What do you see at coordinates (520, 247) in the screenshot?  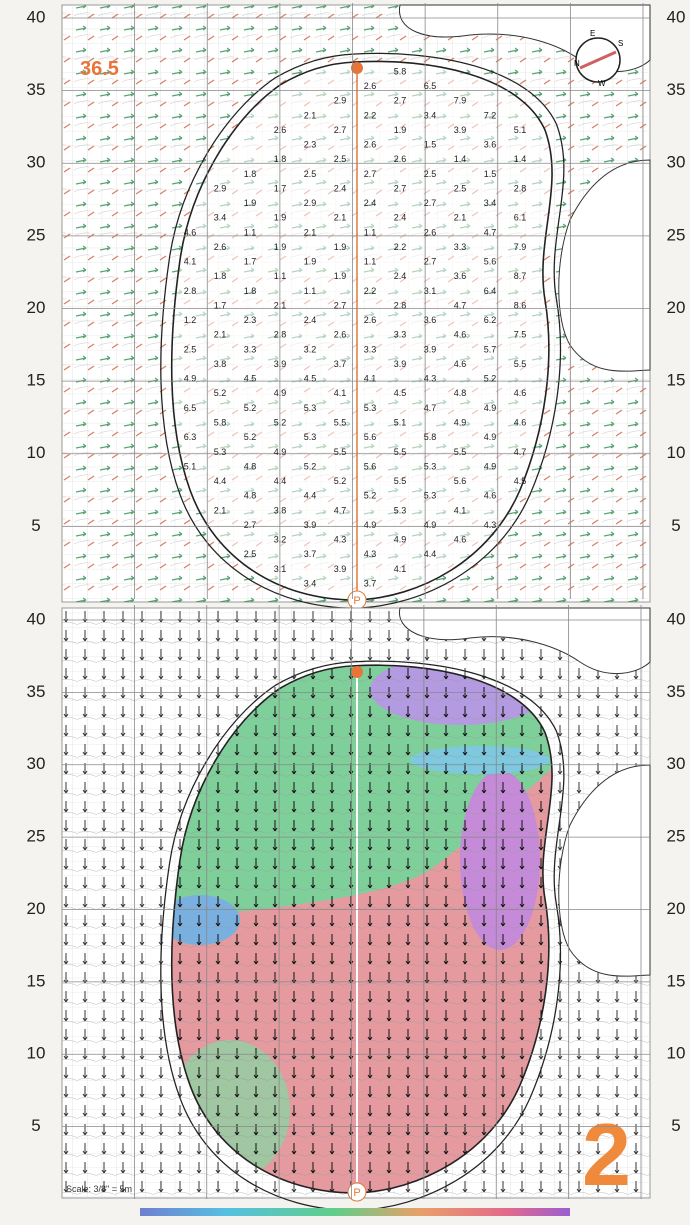 I see `slope-value: 7.9` at bounding box center [520, 247].